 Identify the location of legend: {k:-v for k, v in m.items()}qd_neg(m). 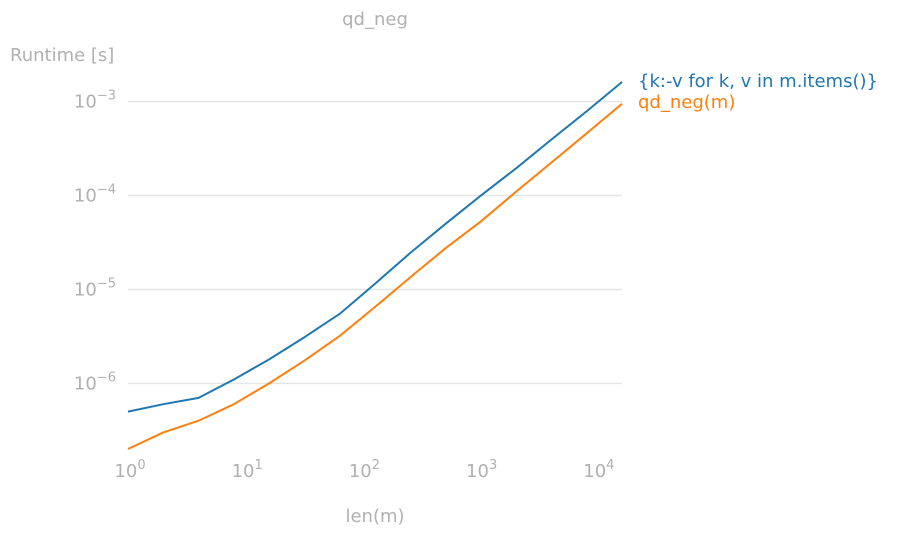
(758, 92).